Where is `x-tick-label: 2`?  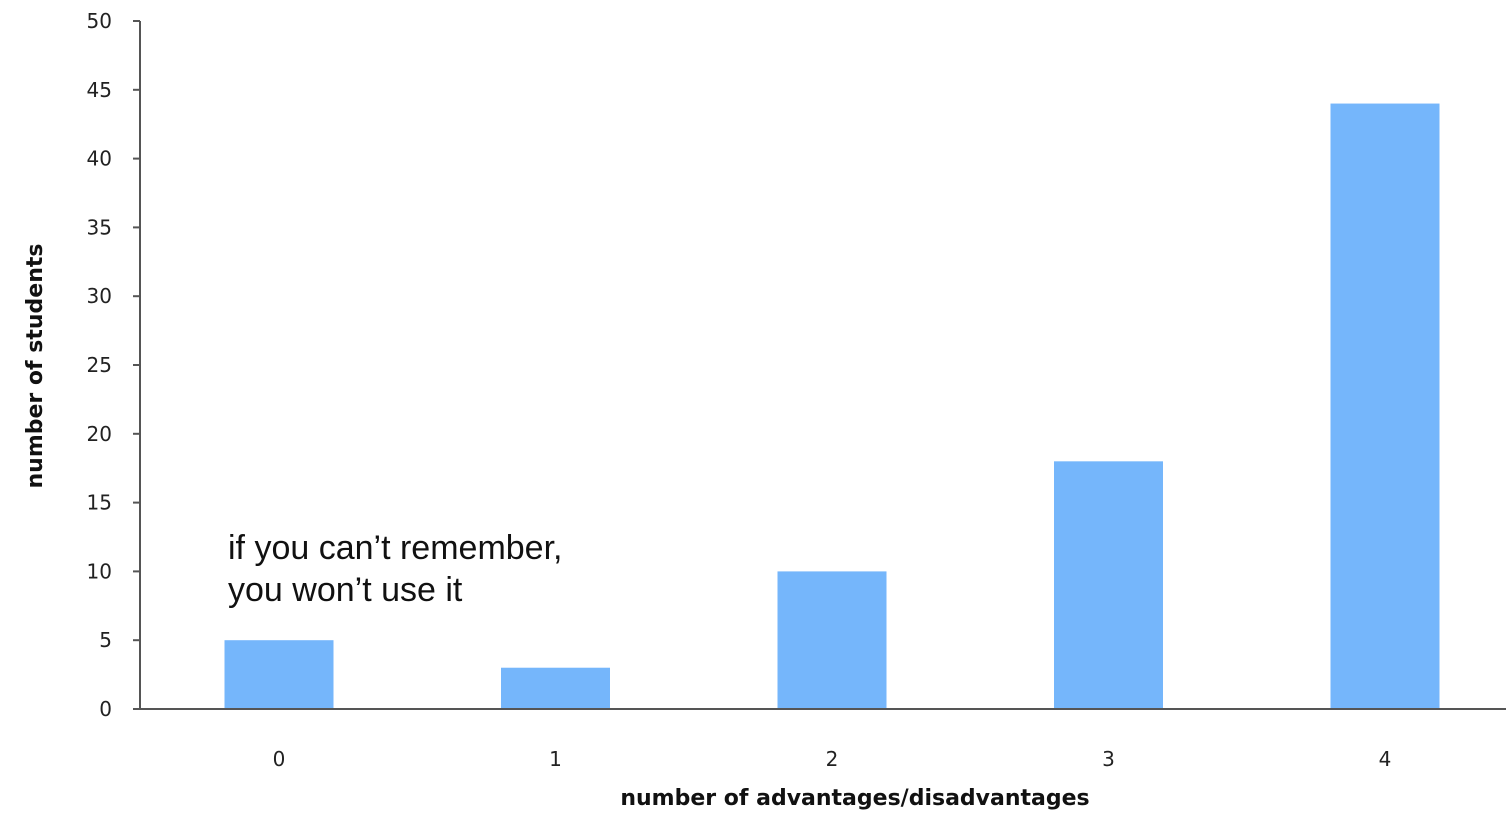 x-tick-label: 2 is located at coordinates (832, 759).